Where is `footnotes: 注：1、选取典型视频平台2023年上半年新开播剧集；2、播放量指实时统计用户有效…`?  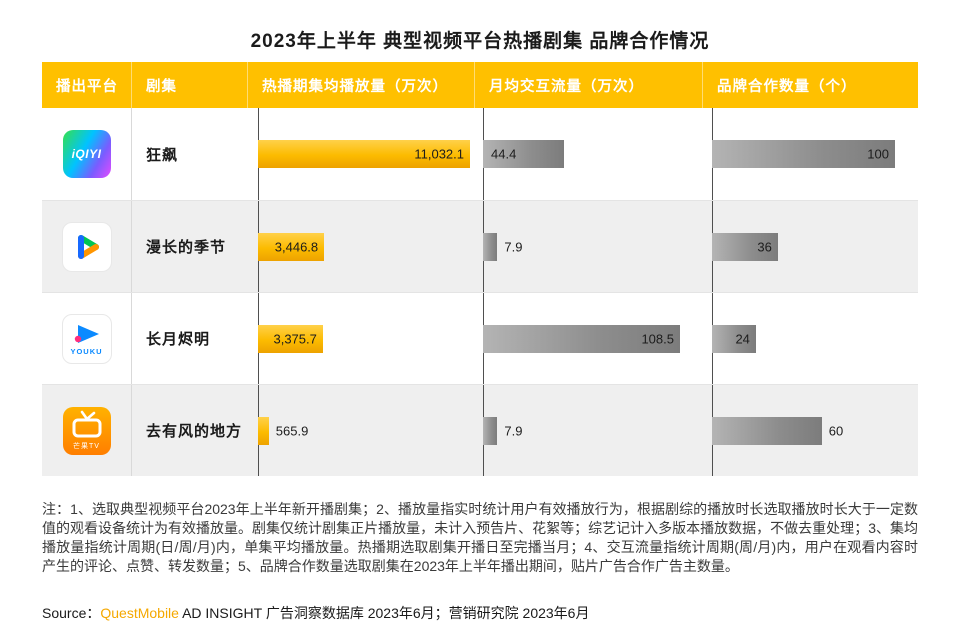 footnotes: 注：1、选取典型视频平台2023年上半年新开播剧集；2、播放量指实时统计用户有效… is located at coordinates (480, 537).